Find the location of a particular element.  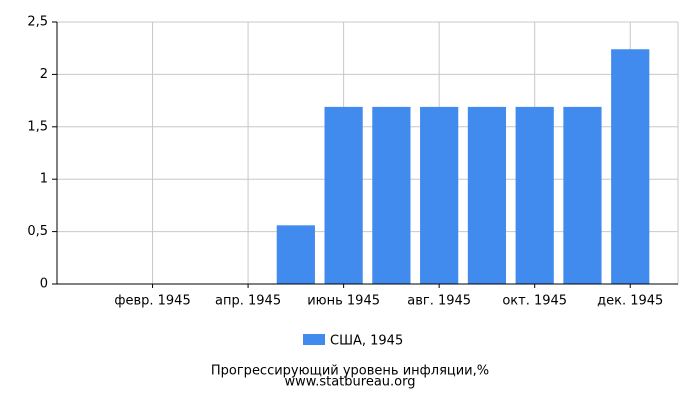

y-tick-label: 2,5 is located at coordinates (37, 22).